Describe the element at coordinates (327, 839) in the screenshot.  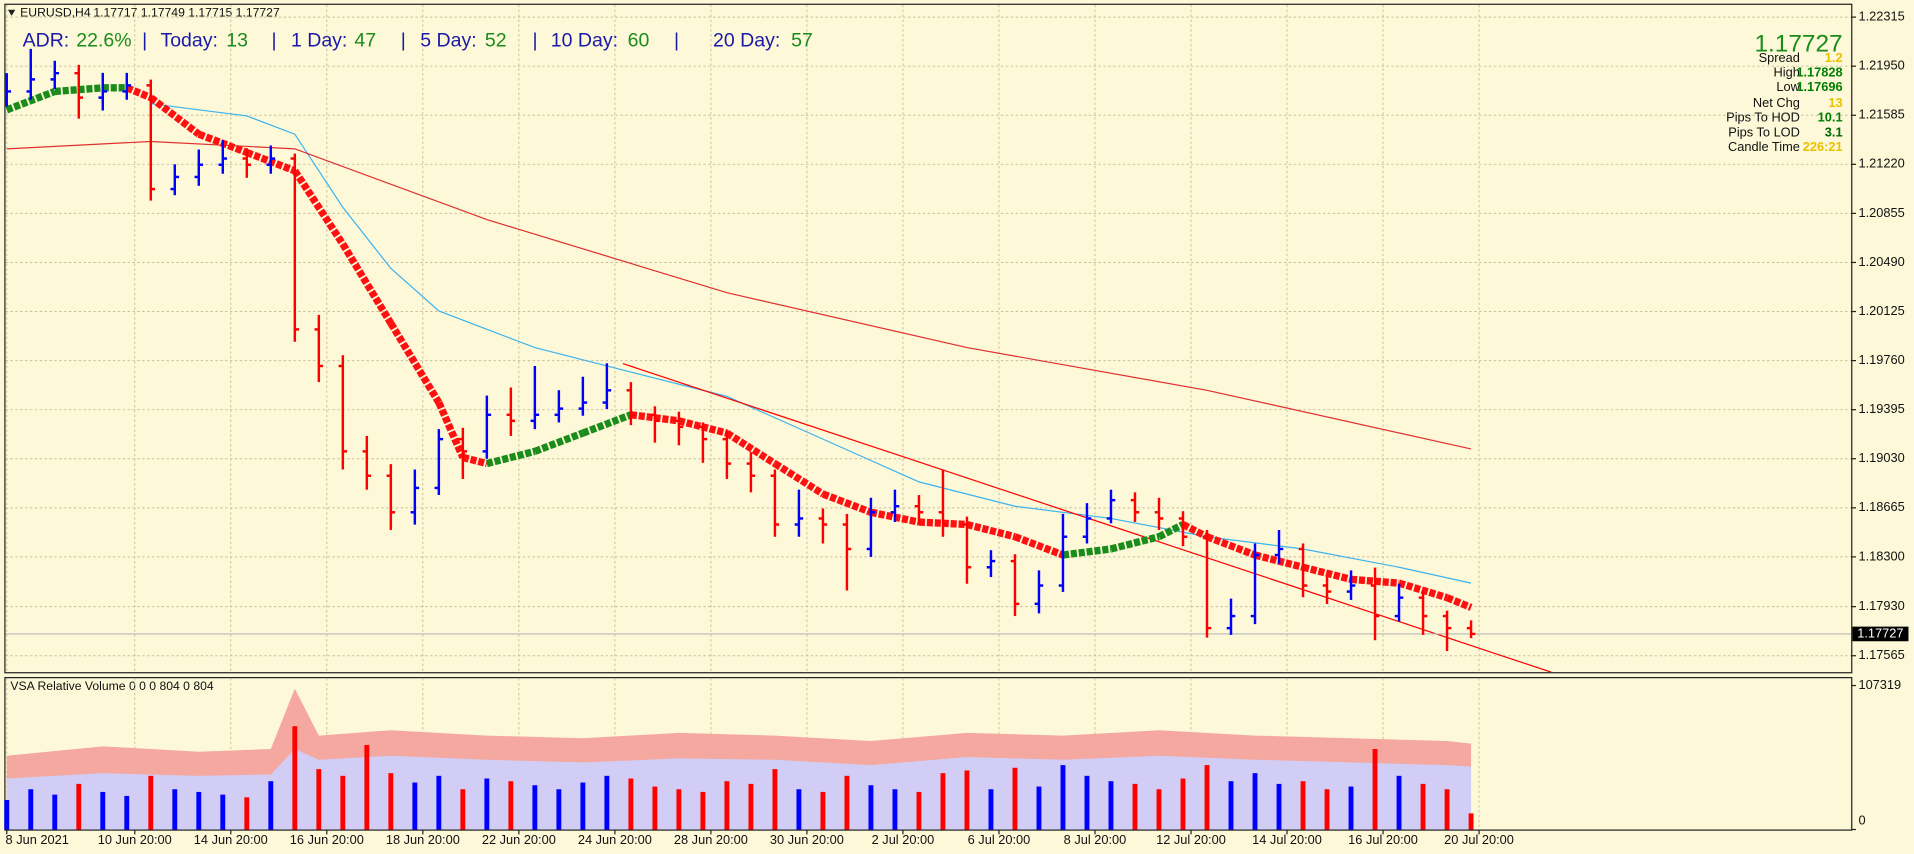
I see `x-tick-label: 16 Jun 20:00` at that location.